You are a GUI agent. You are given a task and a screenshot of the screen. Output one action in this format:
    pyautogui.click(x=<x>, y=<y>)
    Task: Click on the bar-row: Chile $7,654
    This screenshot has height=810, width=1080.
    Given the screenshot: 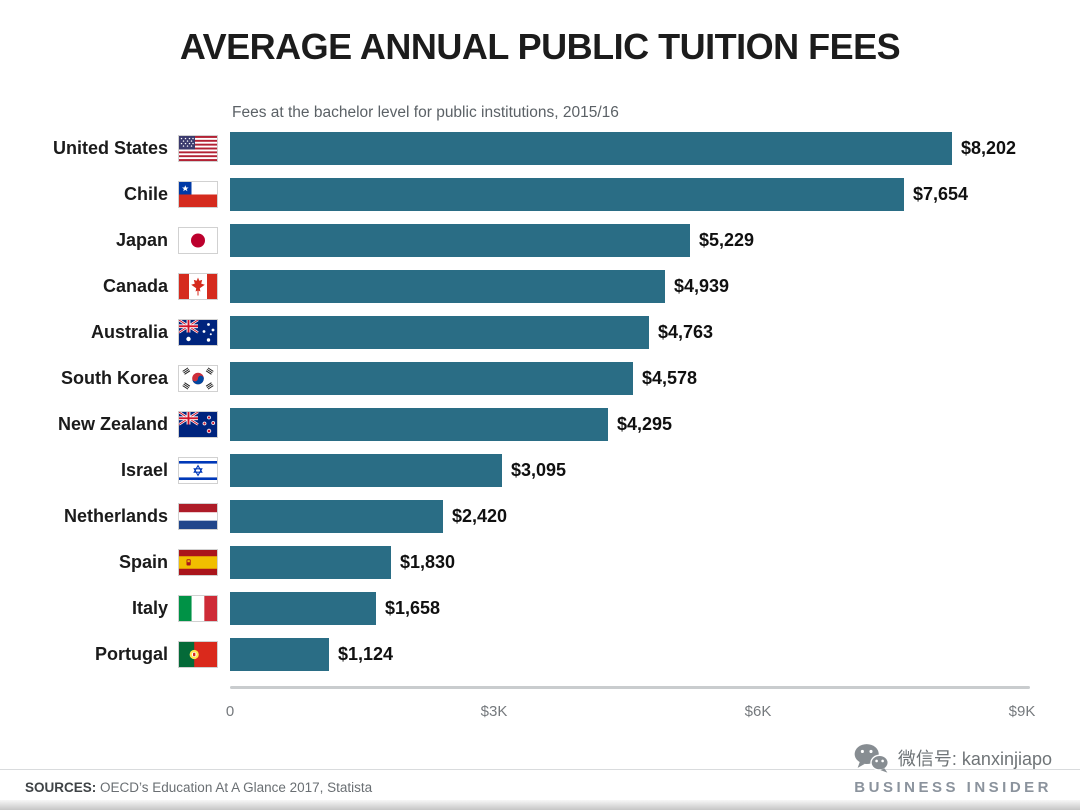 What is the action you would take?
    pyautogui.click(x=540, y=194)
    